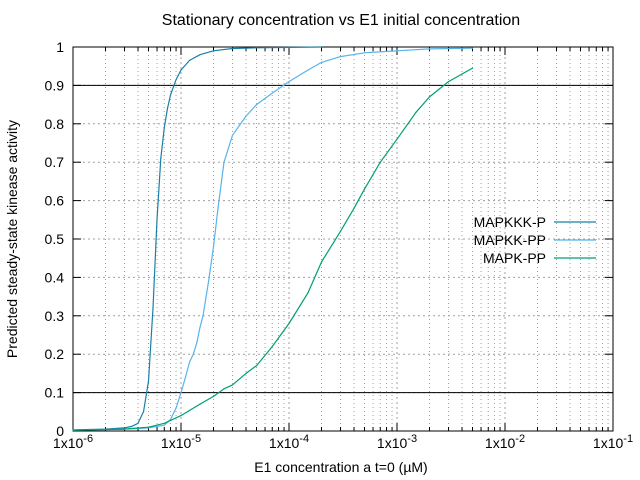  Describe the element at coordinates (510, 222) in the screenshot. I see `legend-label: MAPKKK-P` at that location.